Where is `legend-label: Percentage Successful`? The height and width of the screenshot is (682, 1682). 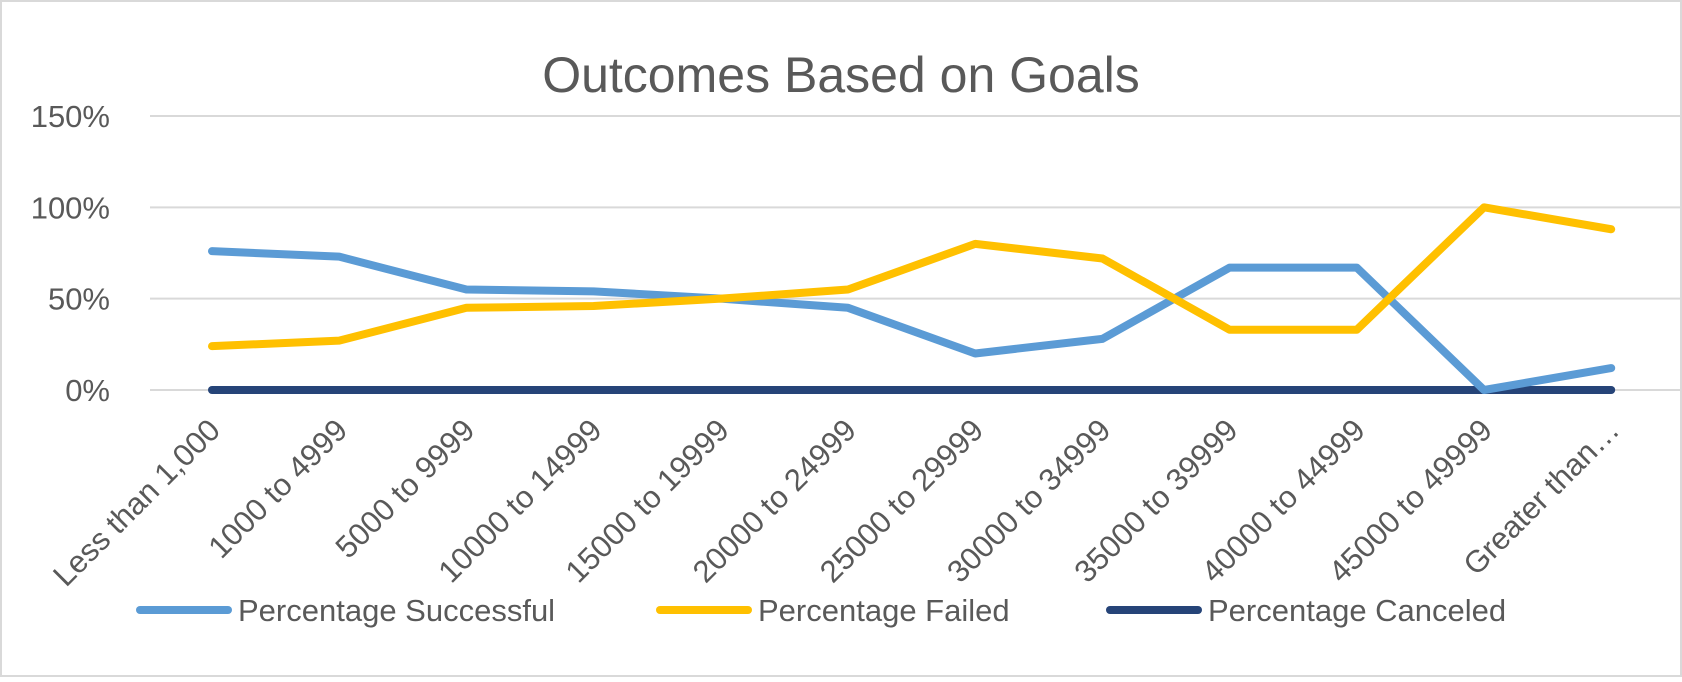 legend-label: Percentage Successful is located at coordinates (396, 610).